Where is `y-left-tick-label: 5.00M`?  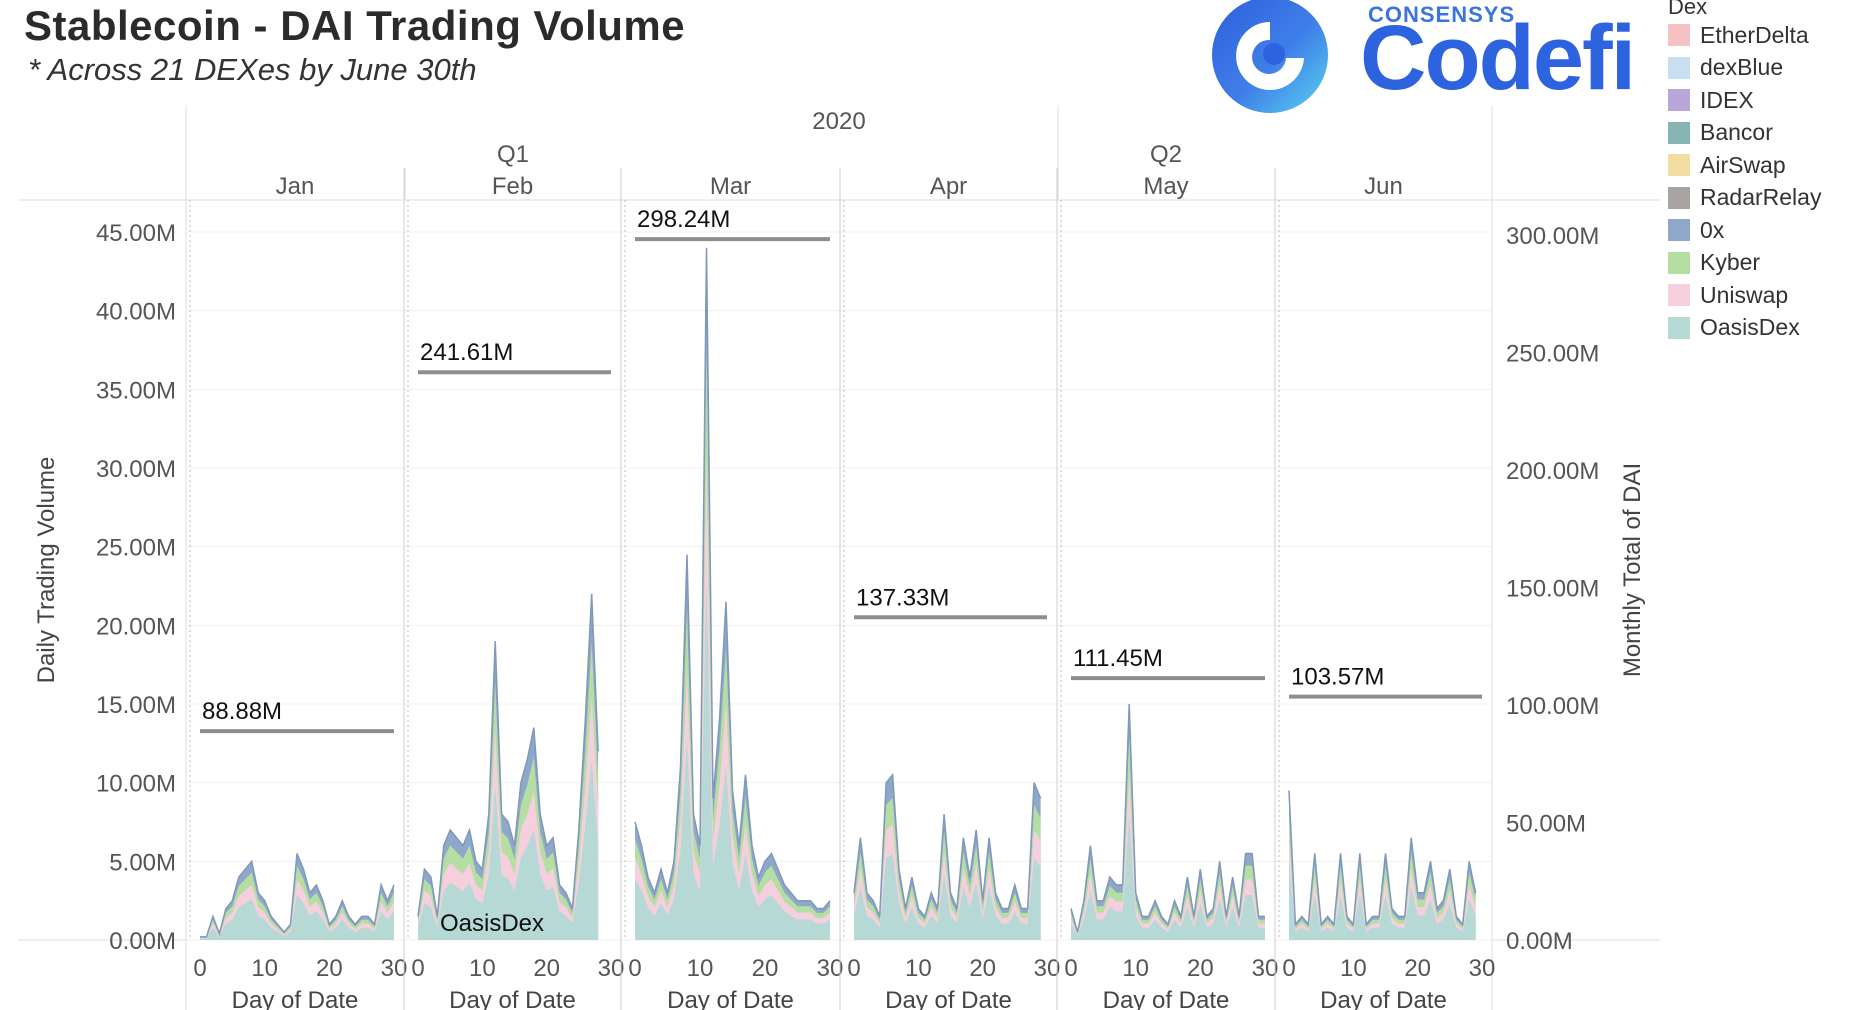 y-left-tick-label: 5.00M is located at coordinates (142, 862).